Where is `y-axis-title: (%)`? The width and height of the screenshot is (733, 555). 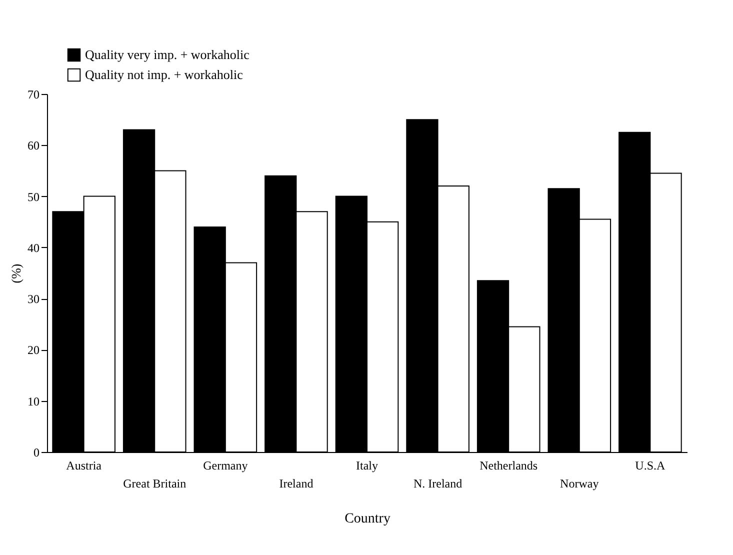
y-axis-title: (%) is located at coordinates (16, 274).